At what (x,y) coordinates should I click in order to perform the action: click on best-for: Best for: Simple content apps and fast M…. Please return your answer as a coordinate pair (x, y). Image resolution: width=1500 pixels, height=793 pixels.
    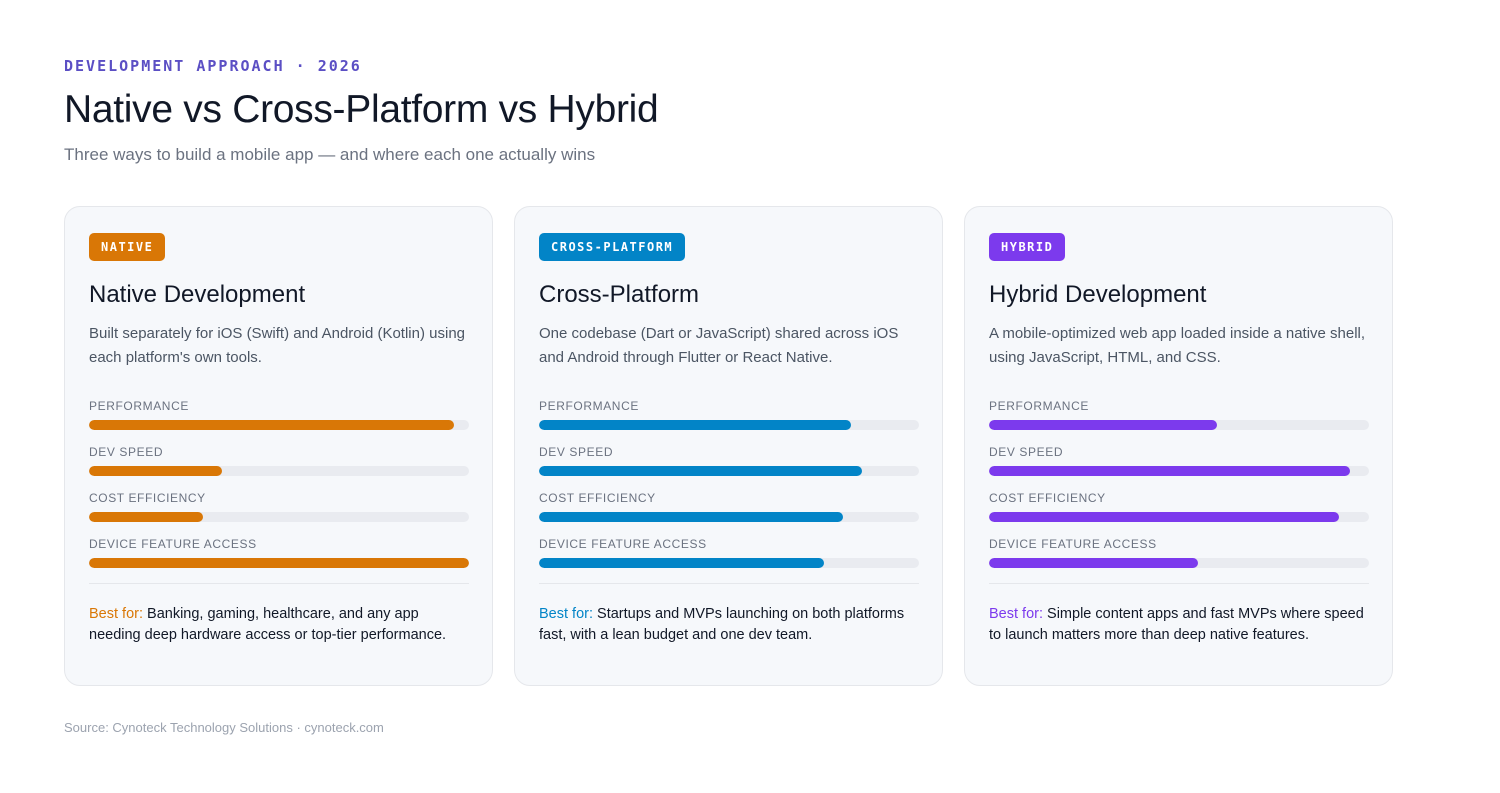
    Looking at the image, I should click on (1180, 625).